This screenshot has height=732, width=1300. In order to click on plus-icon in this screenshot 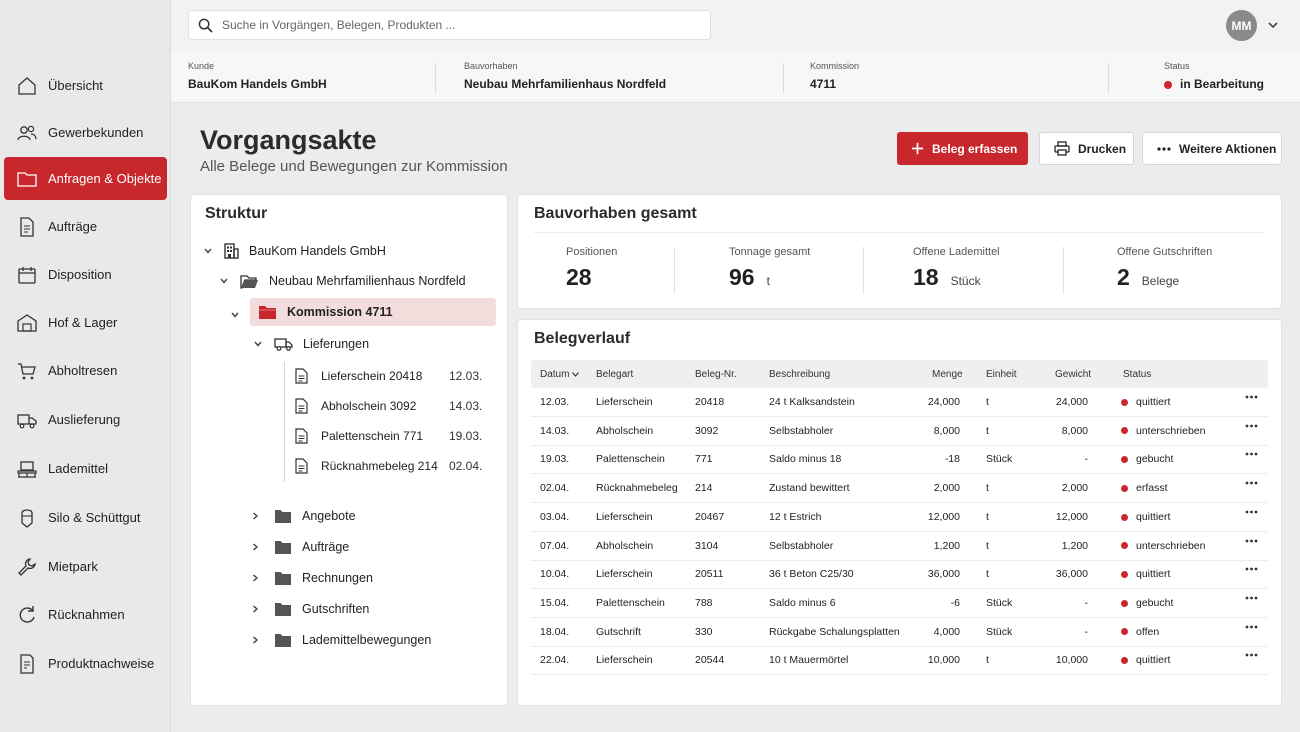, I will do `click(917, 148)`.